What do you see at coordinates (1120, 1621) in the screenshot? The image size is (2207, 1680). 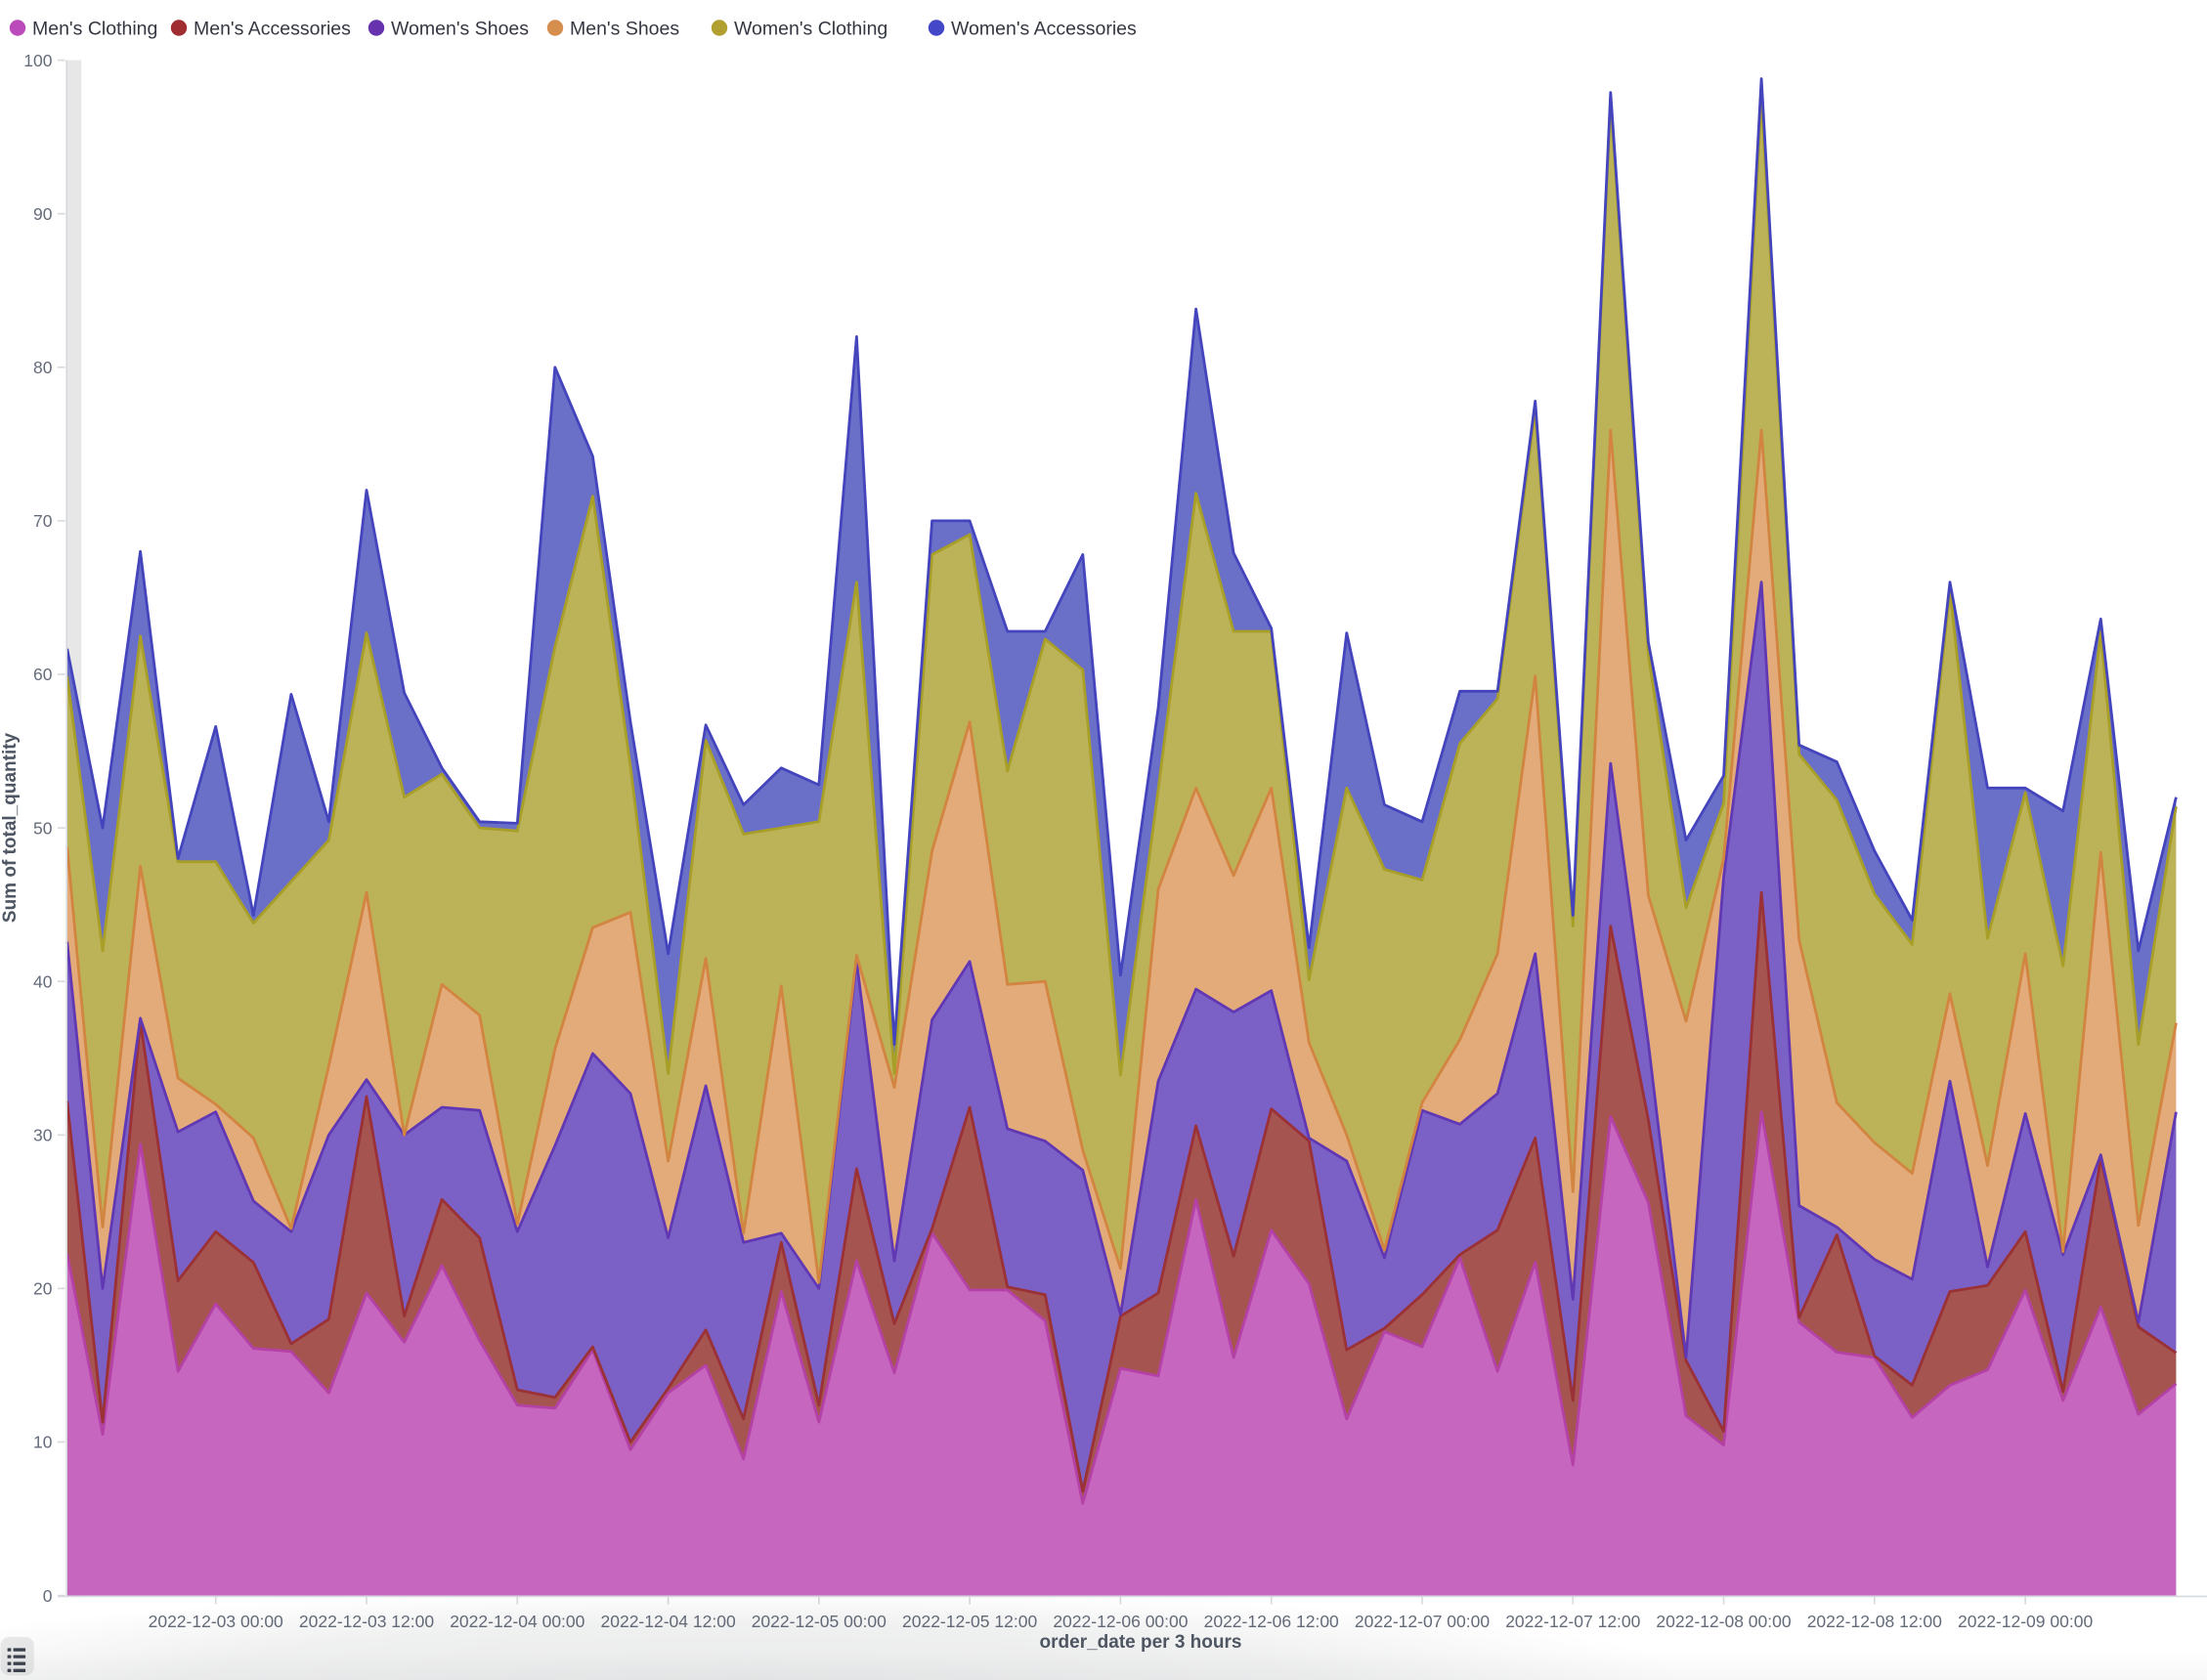 I see `svg-text: 2022-12-06 00:00` at bounding box center [1120, 1621].